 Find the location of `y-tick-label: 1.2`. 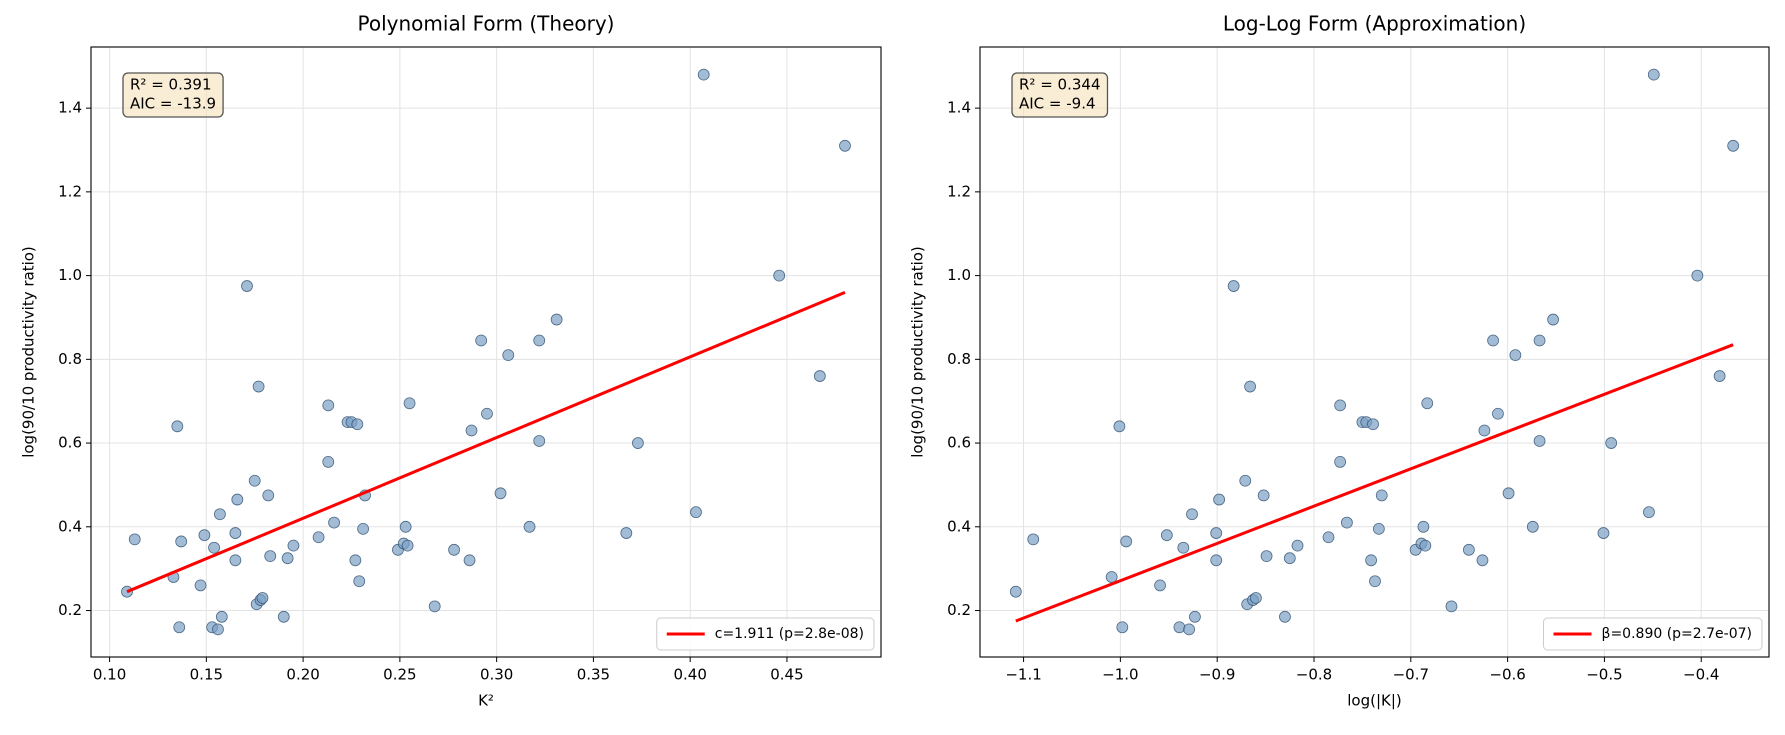

y-tick-label: 1.2 is located at coordinates (70, 191).